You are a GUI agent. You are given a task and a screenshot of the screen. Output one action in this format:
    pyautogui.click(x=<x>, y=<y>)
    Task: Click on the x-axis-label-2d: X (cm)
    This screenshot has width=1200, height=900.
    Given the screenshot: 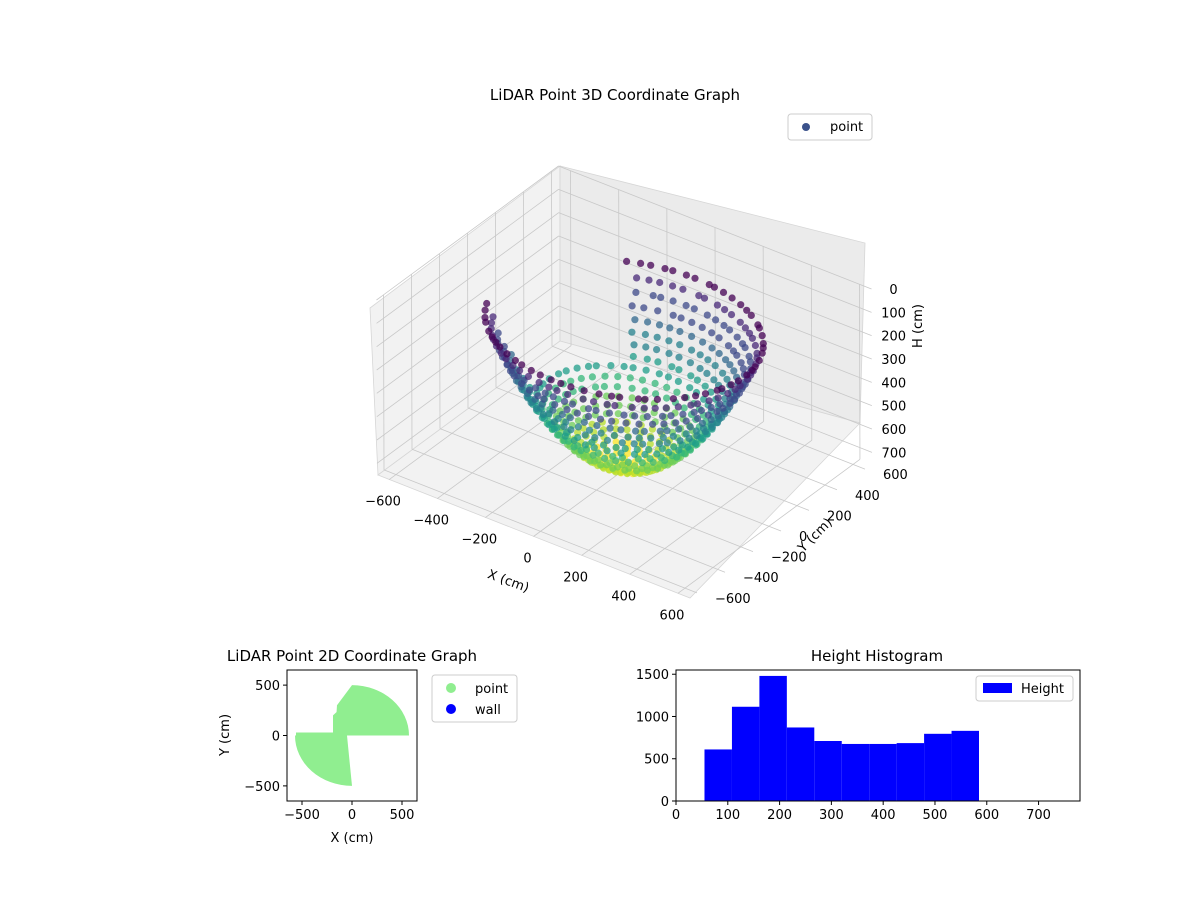 What is the action you would take?
    pyautogui.click(x=352, y=838)
    